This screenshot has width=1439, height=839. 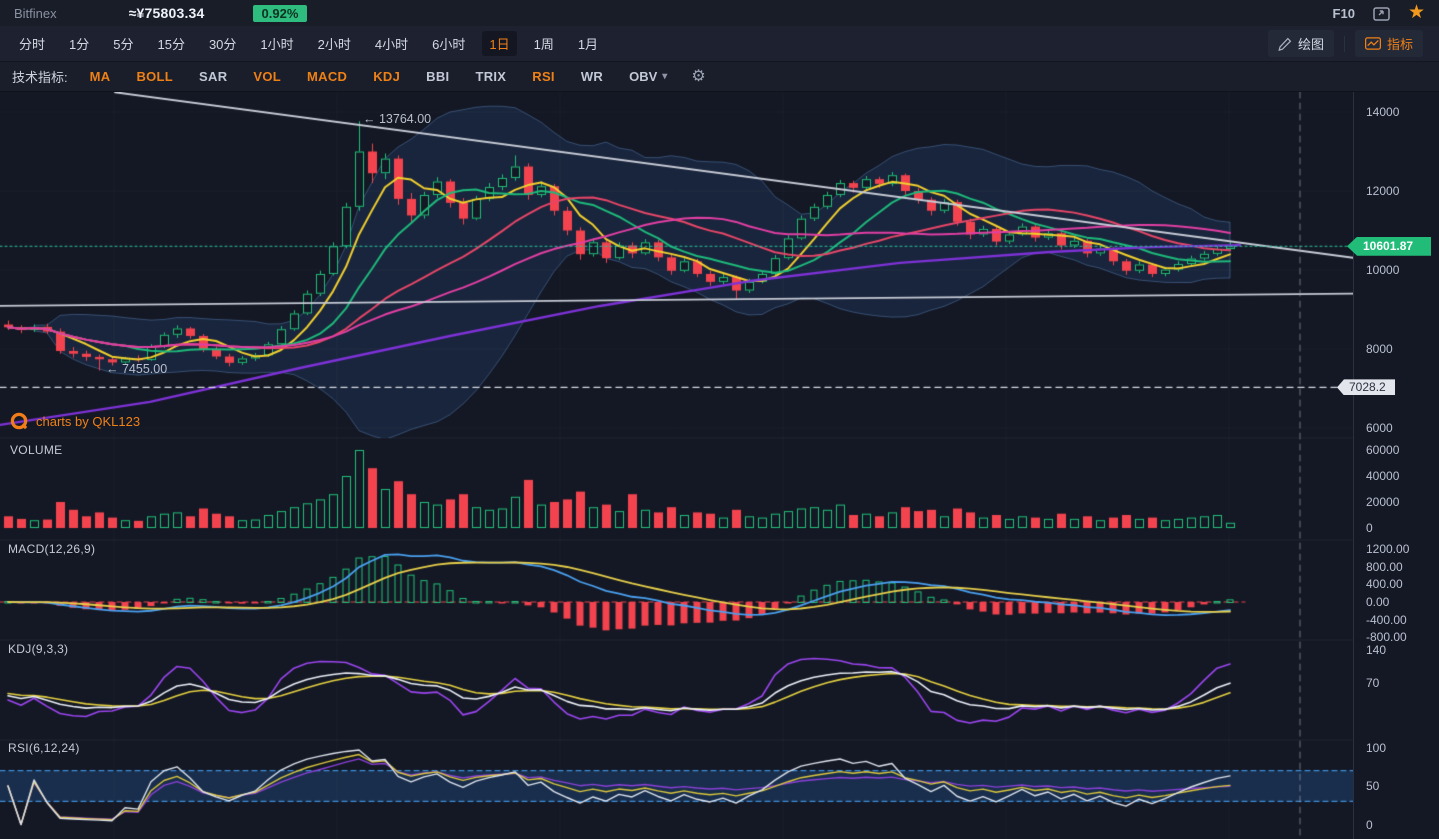 I want to click on price-axis-border, so click(x=1353, y=465).